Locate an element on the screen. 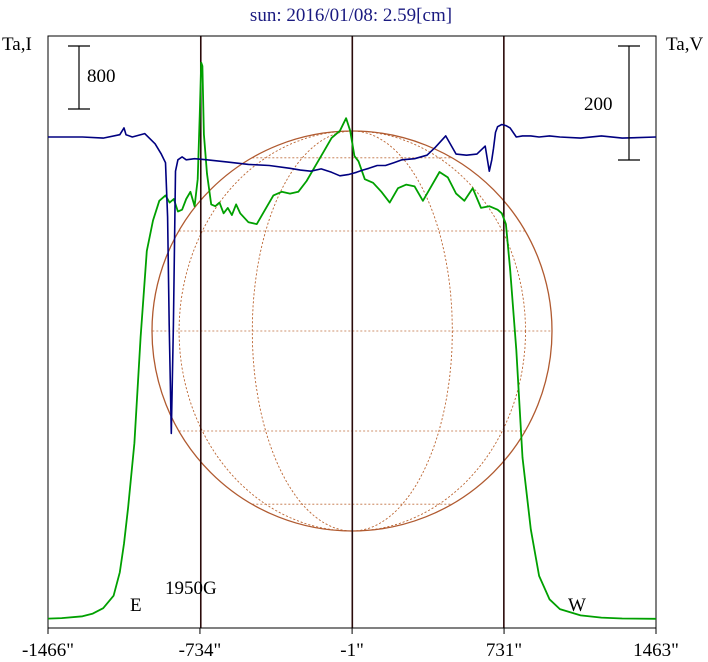 This screenshot has width=708, height=662. chart-title: sun: 2016/01/08: 2.59[cm] is located at coordinates (351, 15).